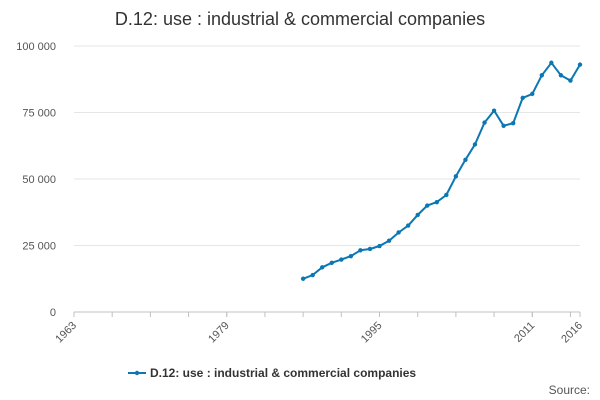  I want to click on x-tick-label: 1995, so click(372, 333).